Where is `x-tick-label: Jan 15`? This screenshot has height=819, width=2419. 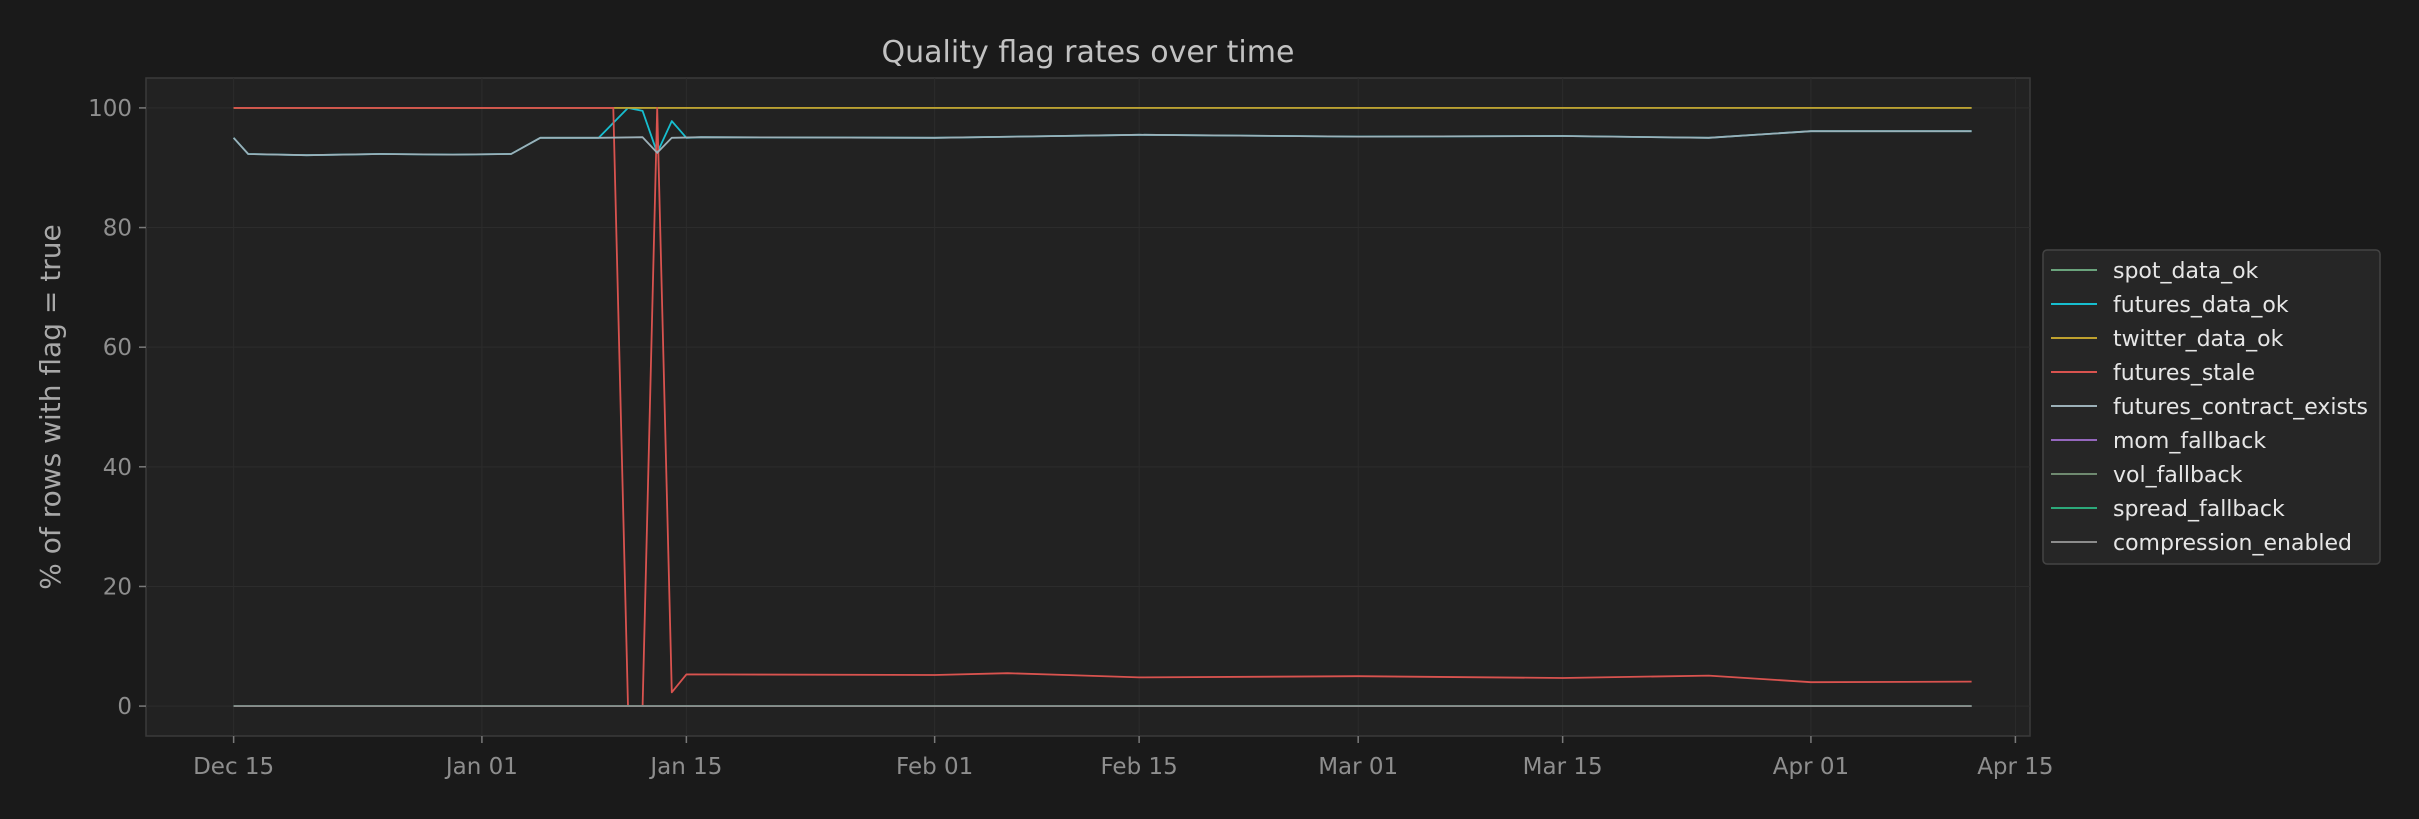
x-tick-label: Jan 15 is located at coordinates (685, 767).